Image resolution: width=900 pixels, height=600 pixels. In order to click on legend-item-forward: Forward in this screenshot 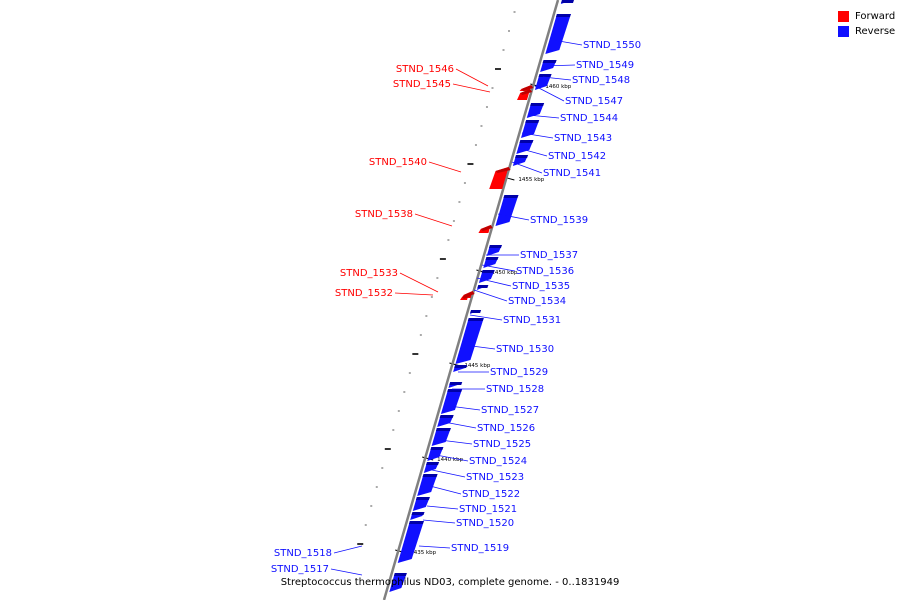, I will do `click(866, 16)`.